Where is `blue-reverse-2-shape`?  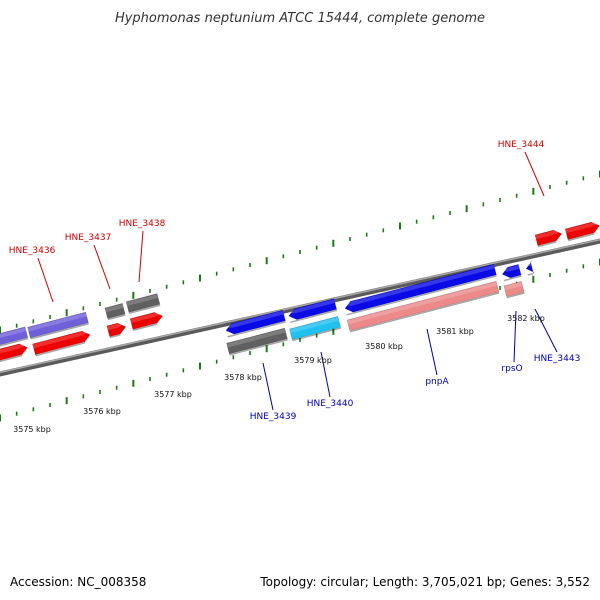
blue-reverse-2-shape is located at coordinates (312, 309).